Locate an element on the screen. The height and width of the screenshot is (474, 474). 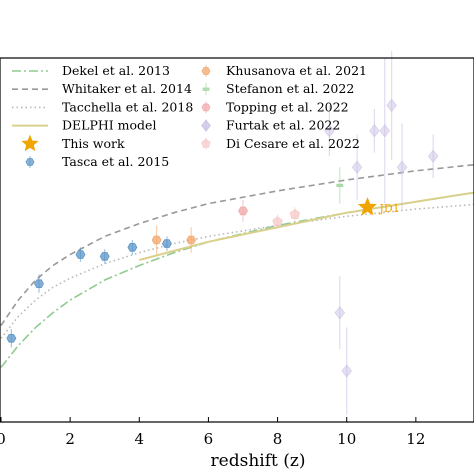
legend-label: Stefanon et al. 2022 is located at coordinates (290, 88).